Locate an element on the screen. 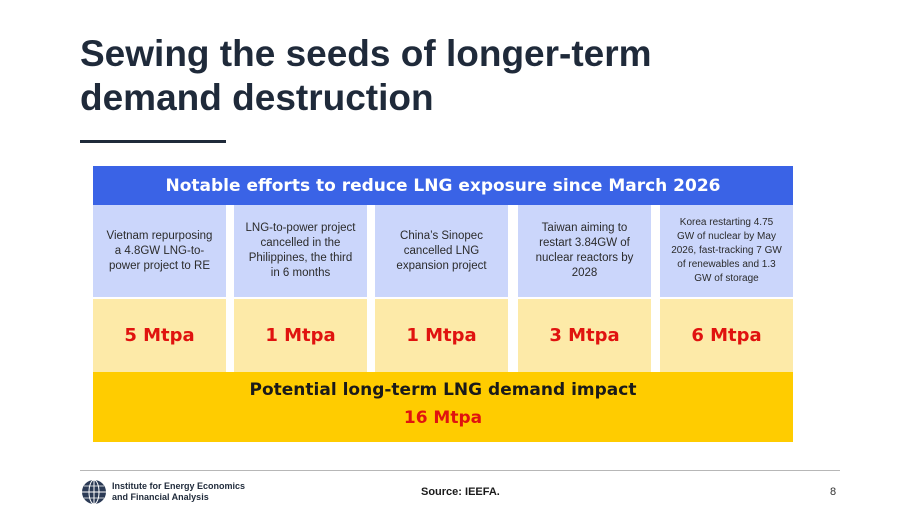 This screenshot has height=518, width=920. column-value-vietnam: 5 Mtpa is located at coordinates (159, 335).